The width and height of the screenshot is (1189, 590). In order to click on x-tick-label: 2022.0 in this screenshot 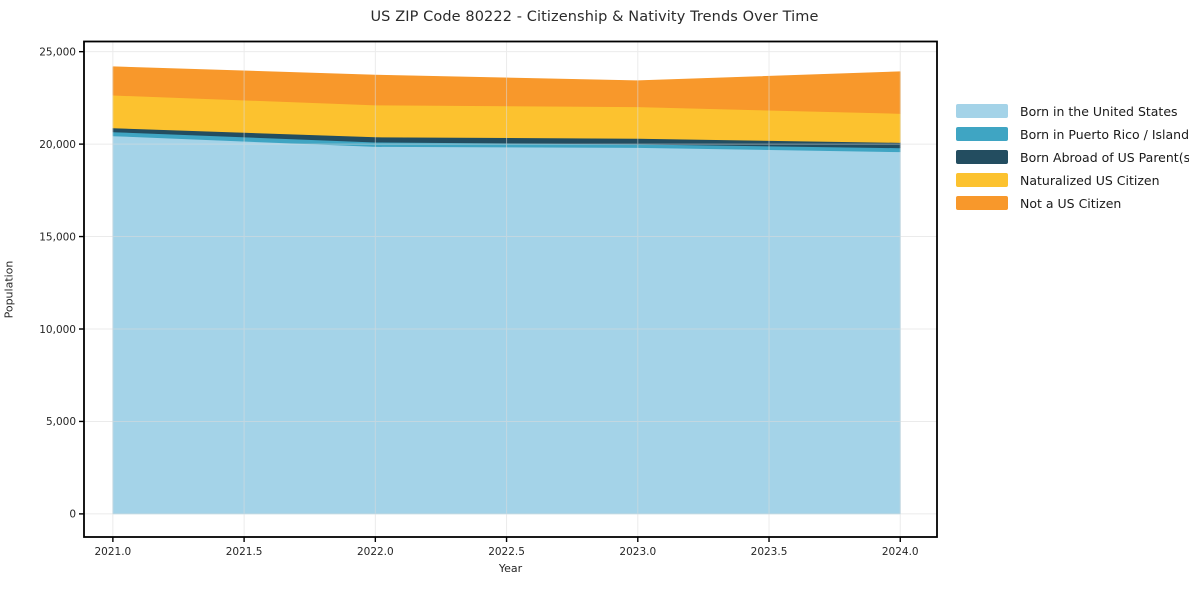, I will do `click(375, 552)`.